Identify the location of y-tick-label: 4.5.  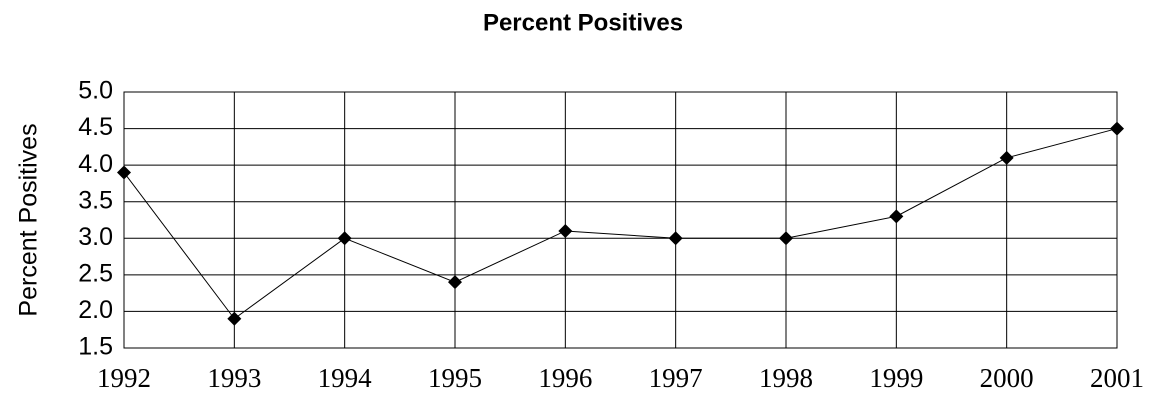
(95, 127).